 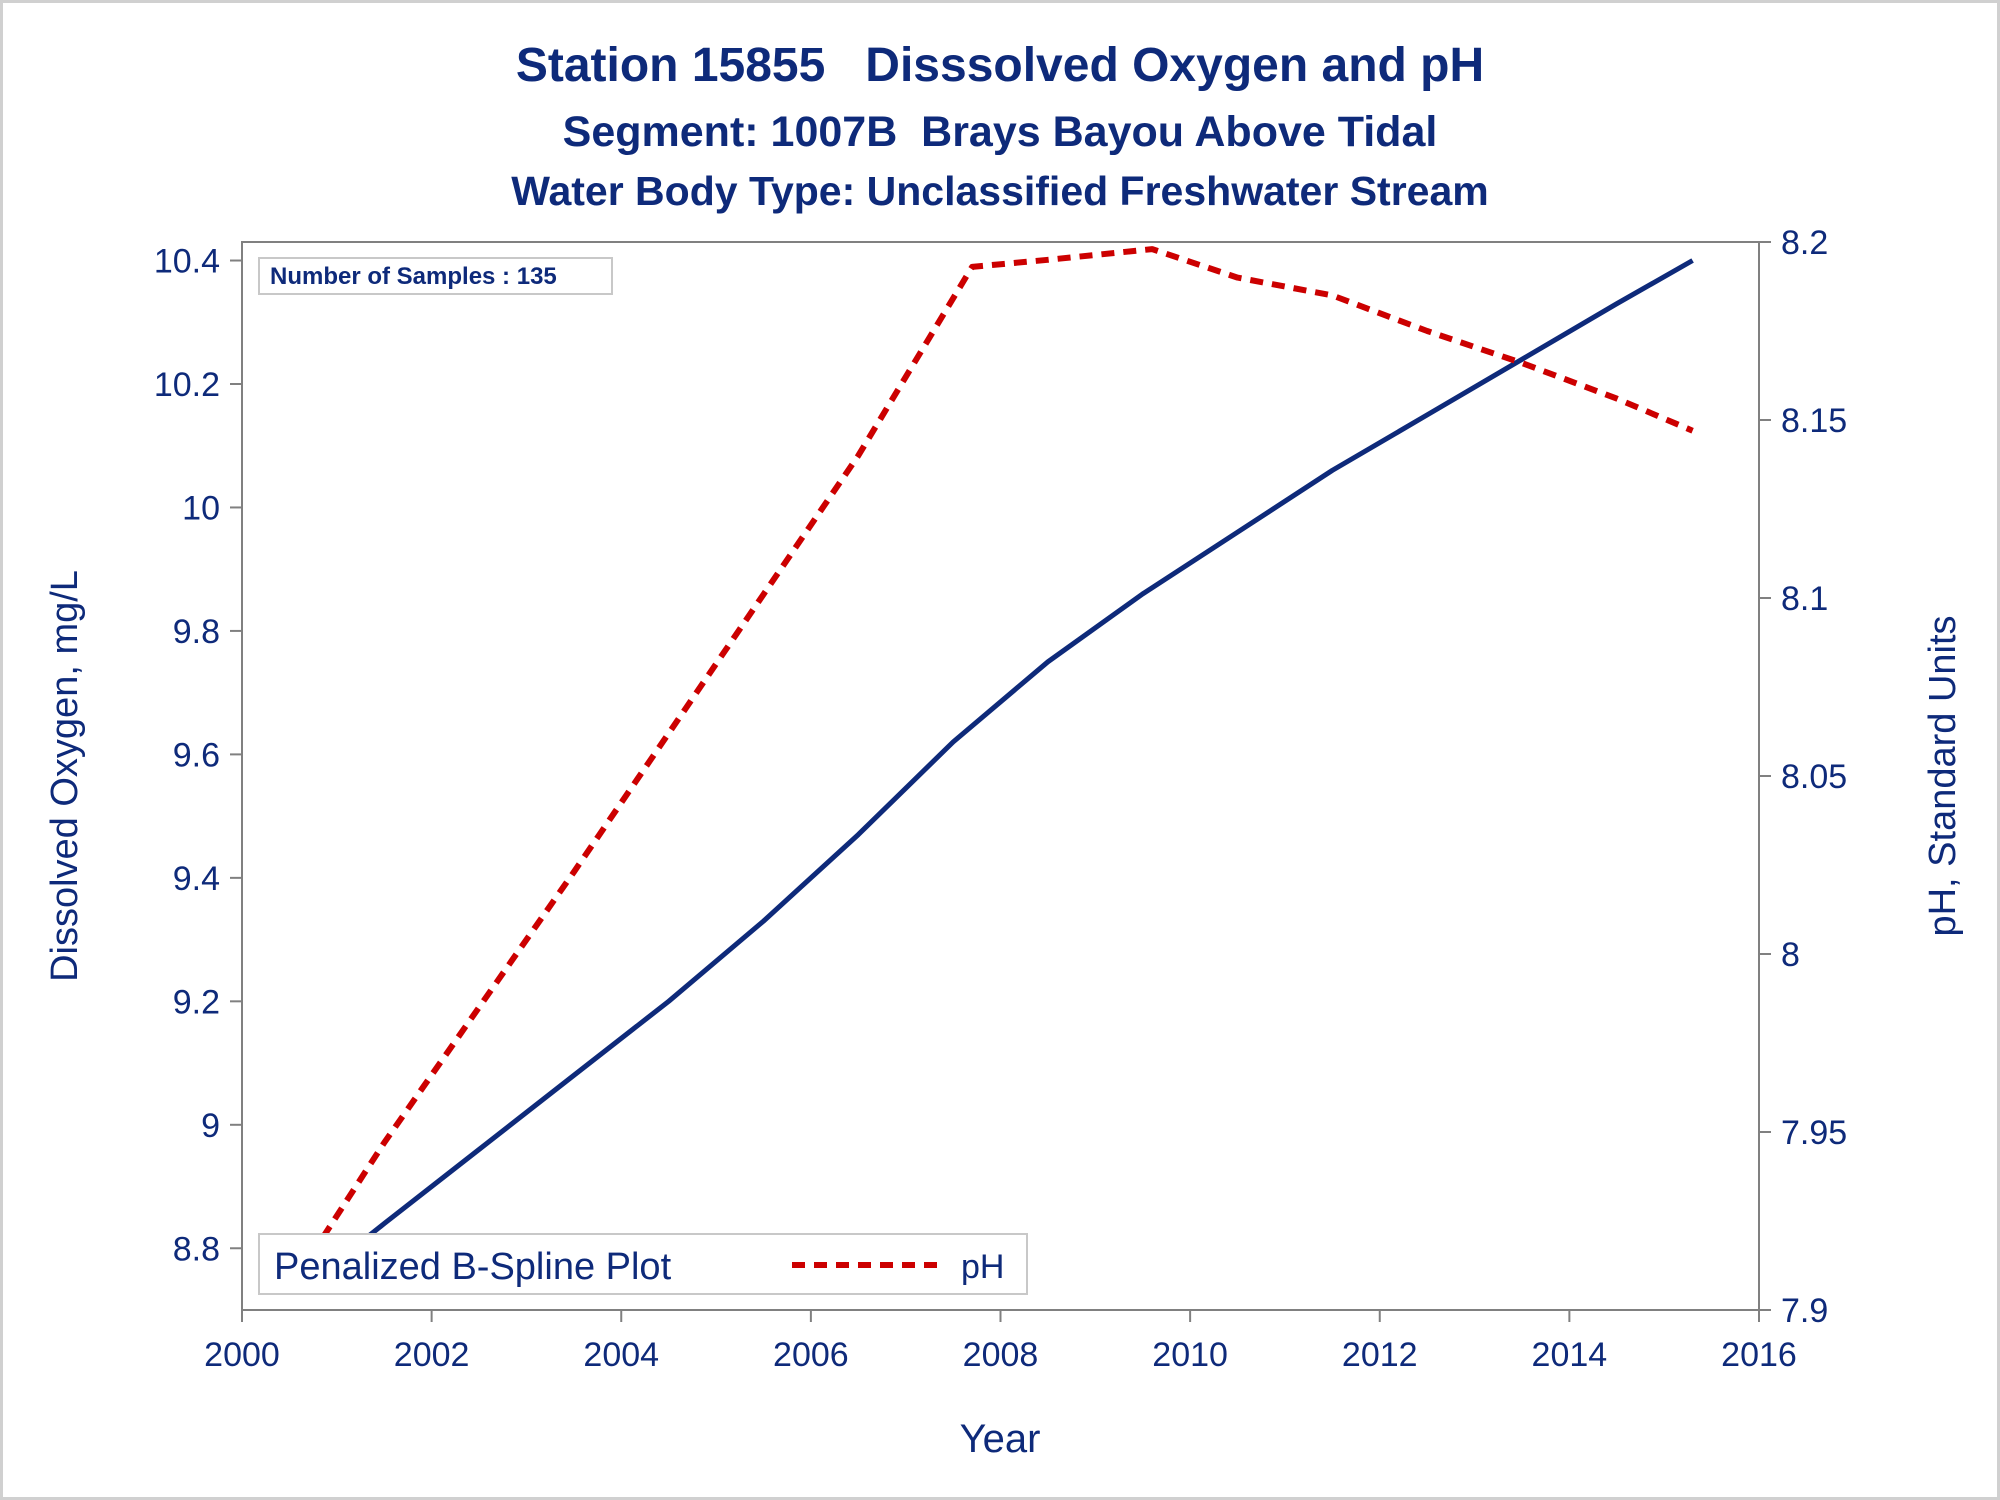 I want to click on y-axis-right-label: pH, Standard Units, so click(x=1943, y=775).